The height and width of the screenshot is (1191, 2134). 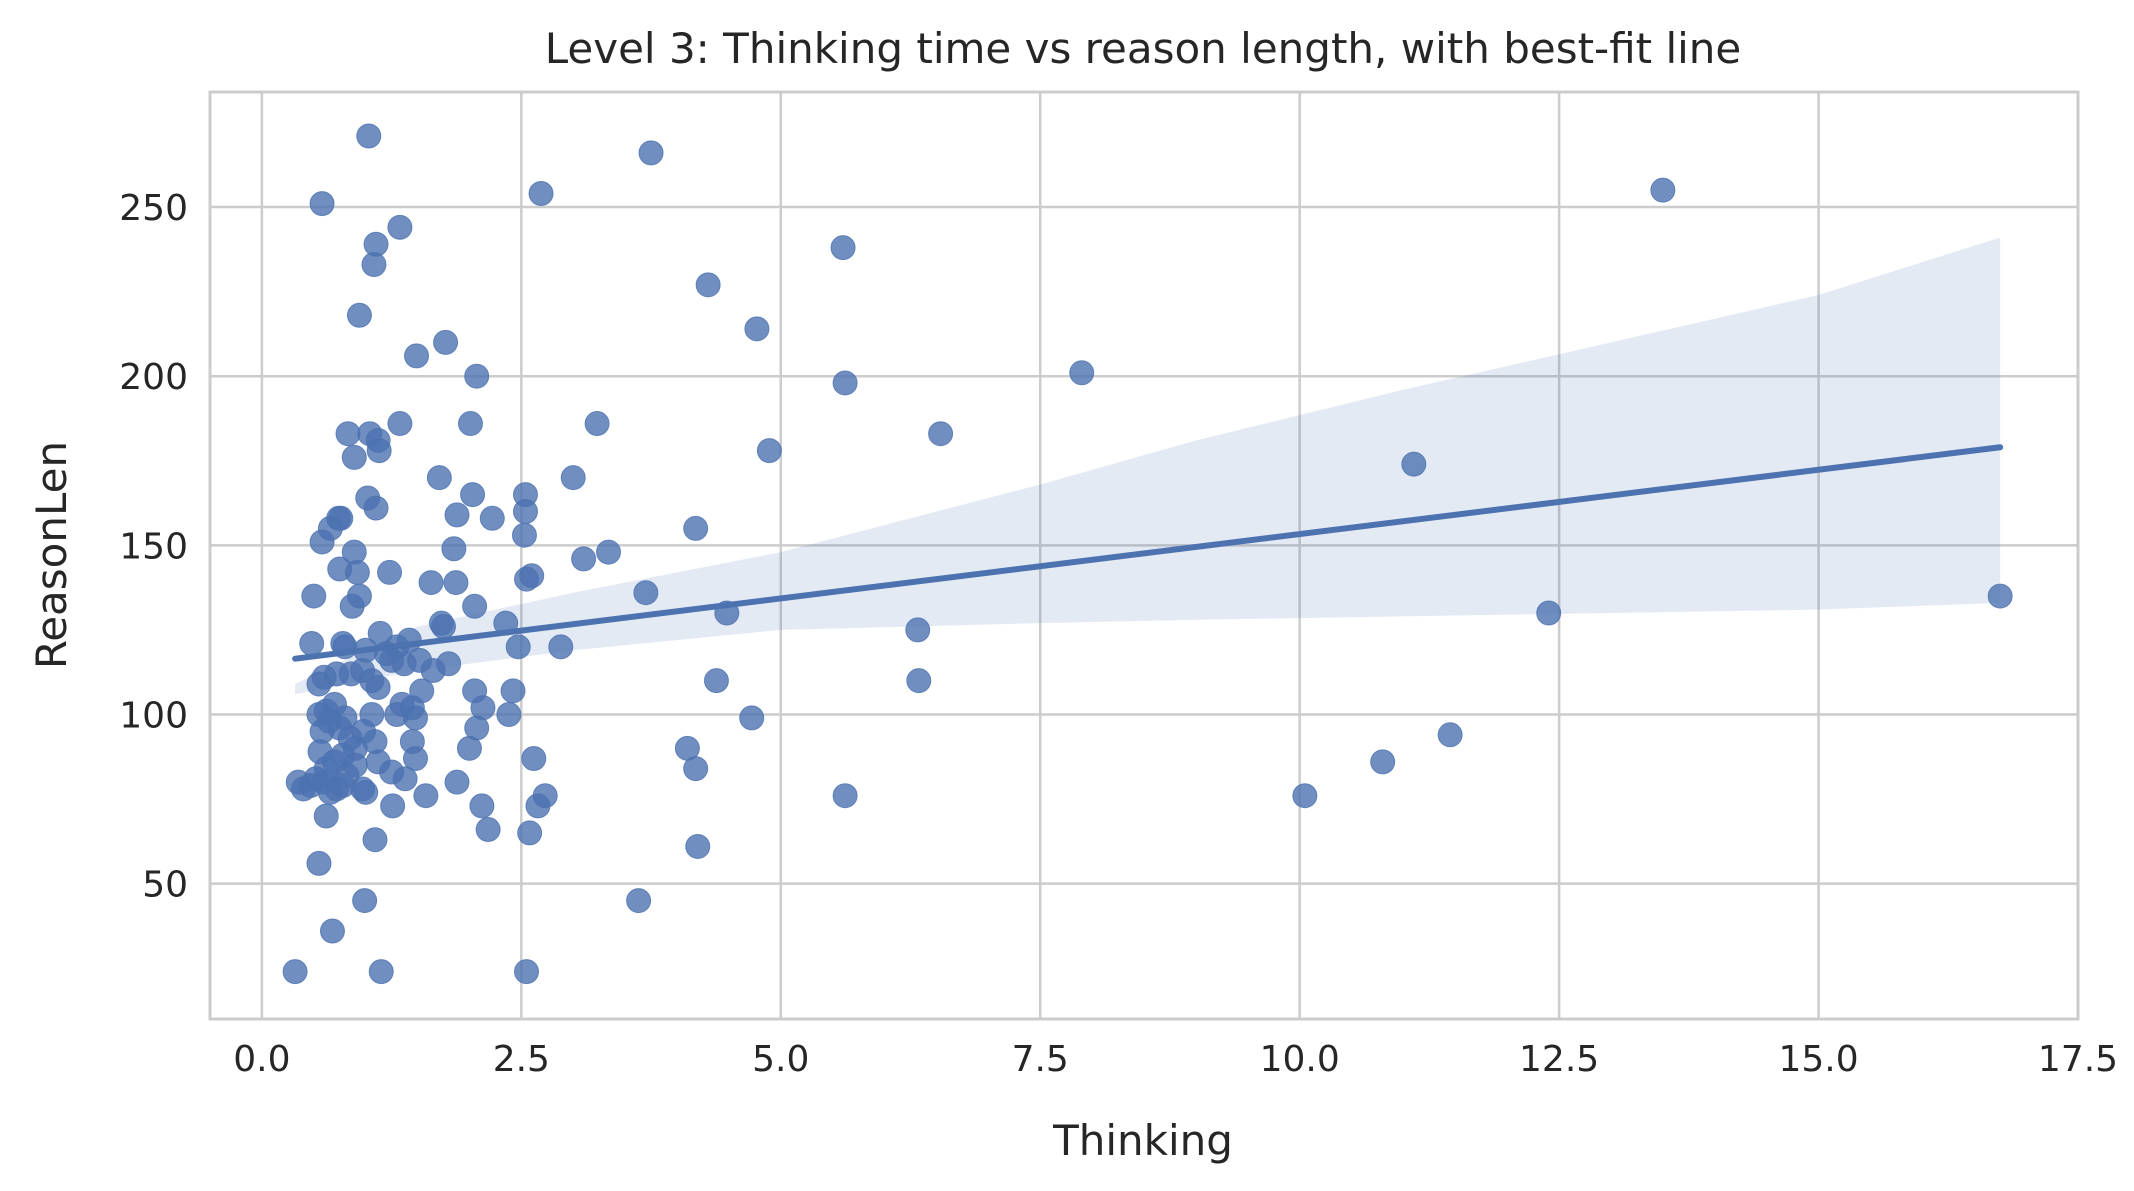 What do you see at coordinates (153, 208) in the screenshot?
I see `y-tick-label: 250` at bounding box center [153, 208].